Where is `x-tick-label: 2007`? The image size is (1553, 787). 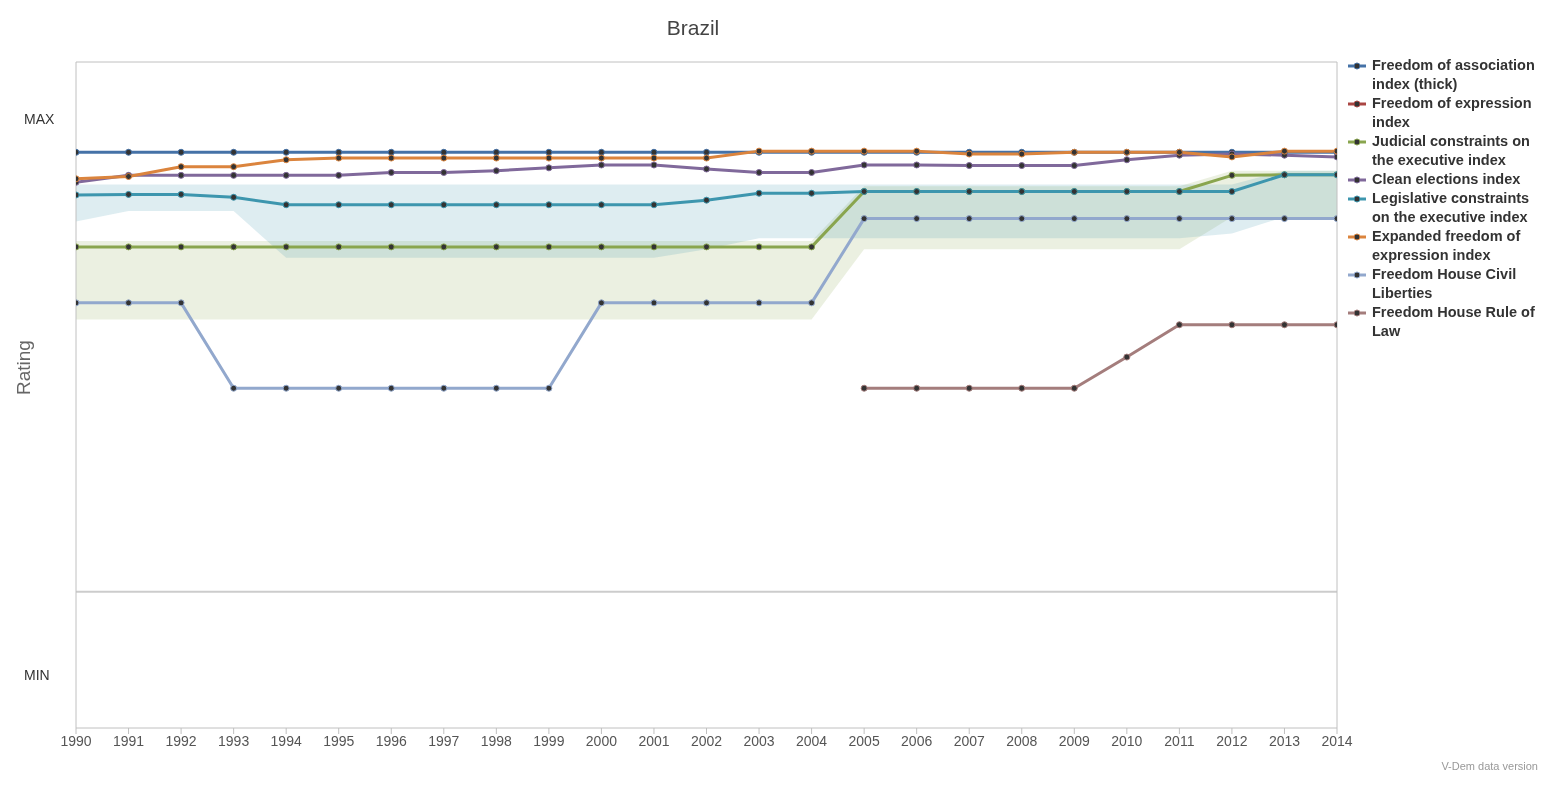
x-tick-label: 2007 is located at coordinates (969, 740).